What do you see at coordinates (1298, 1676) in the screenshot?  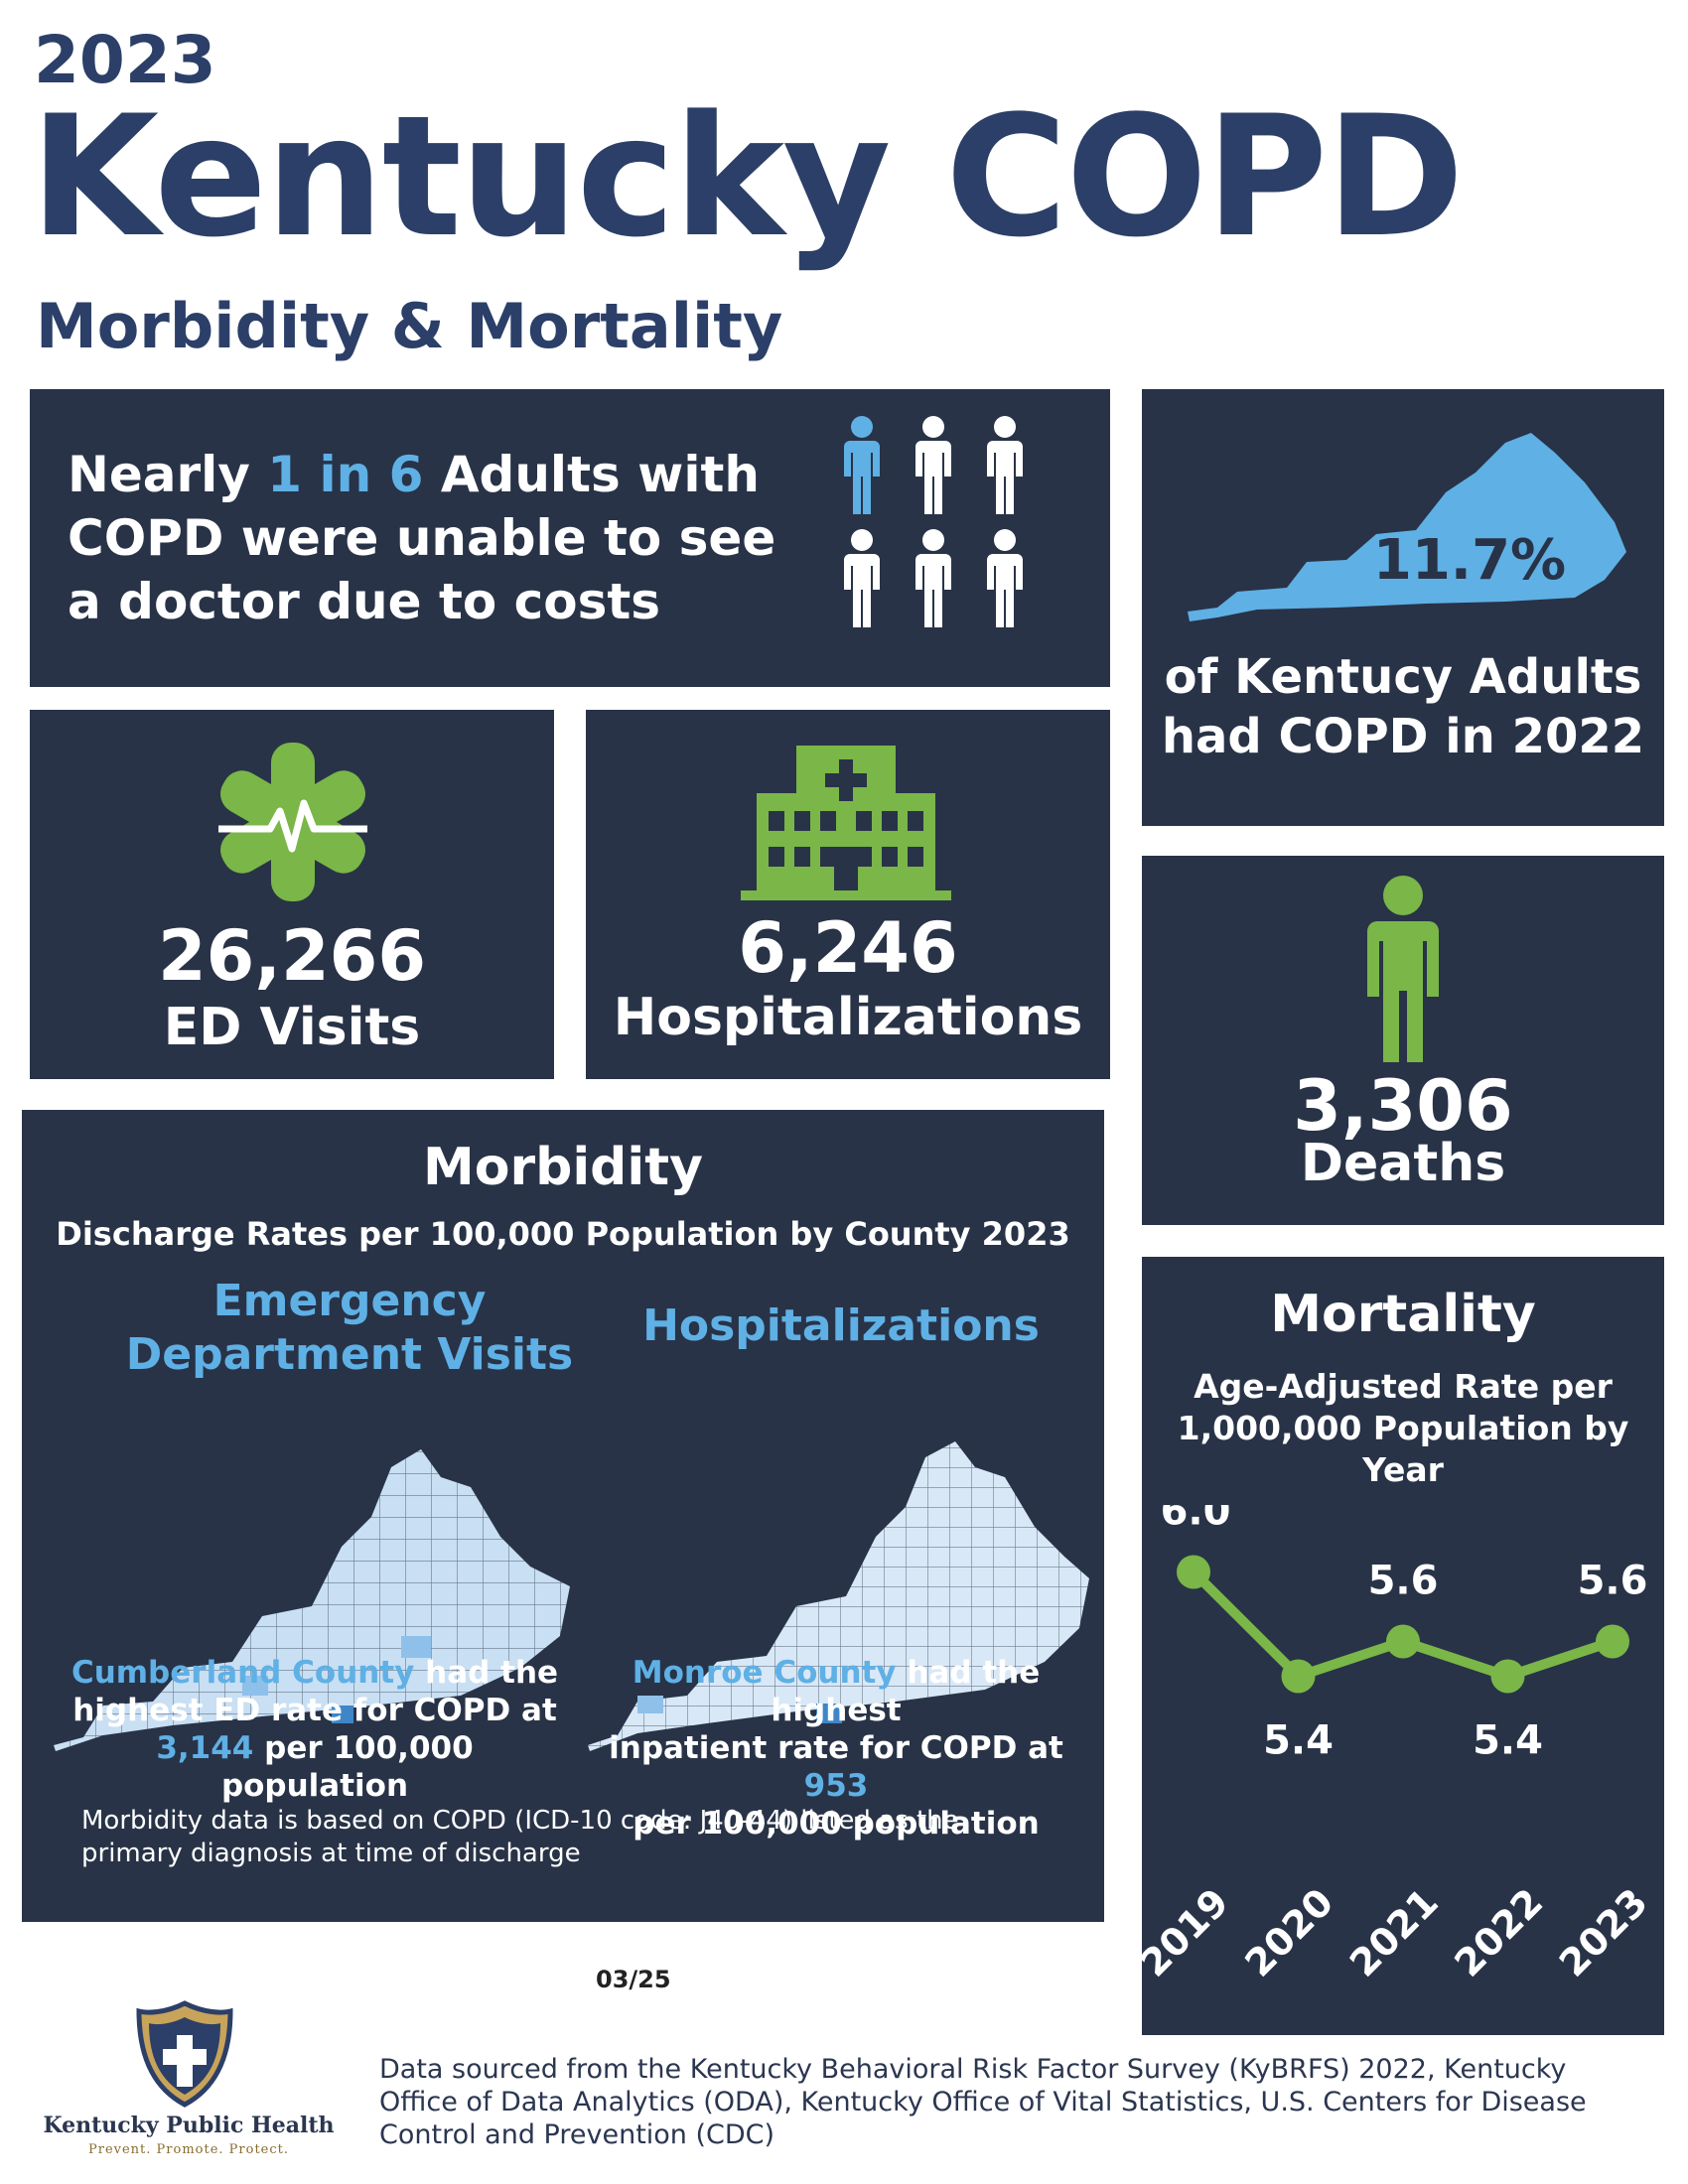 I see `mortality-point-2020` at bounding box center [1298, 1676].